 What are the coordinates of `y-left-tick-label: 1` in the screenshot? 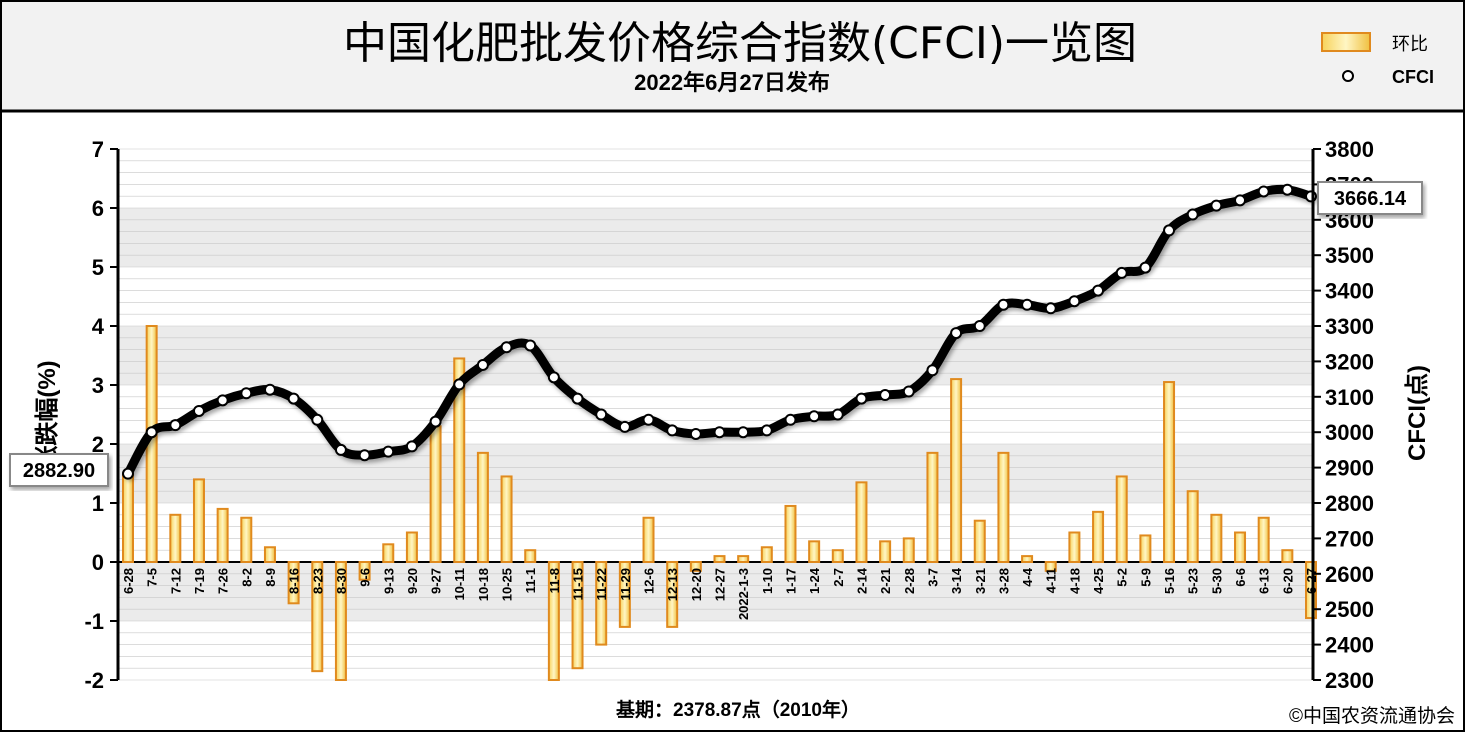 It's located at (98, 503).